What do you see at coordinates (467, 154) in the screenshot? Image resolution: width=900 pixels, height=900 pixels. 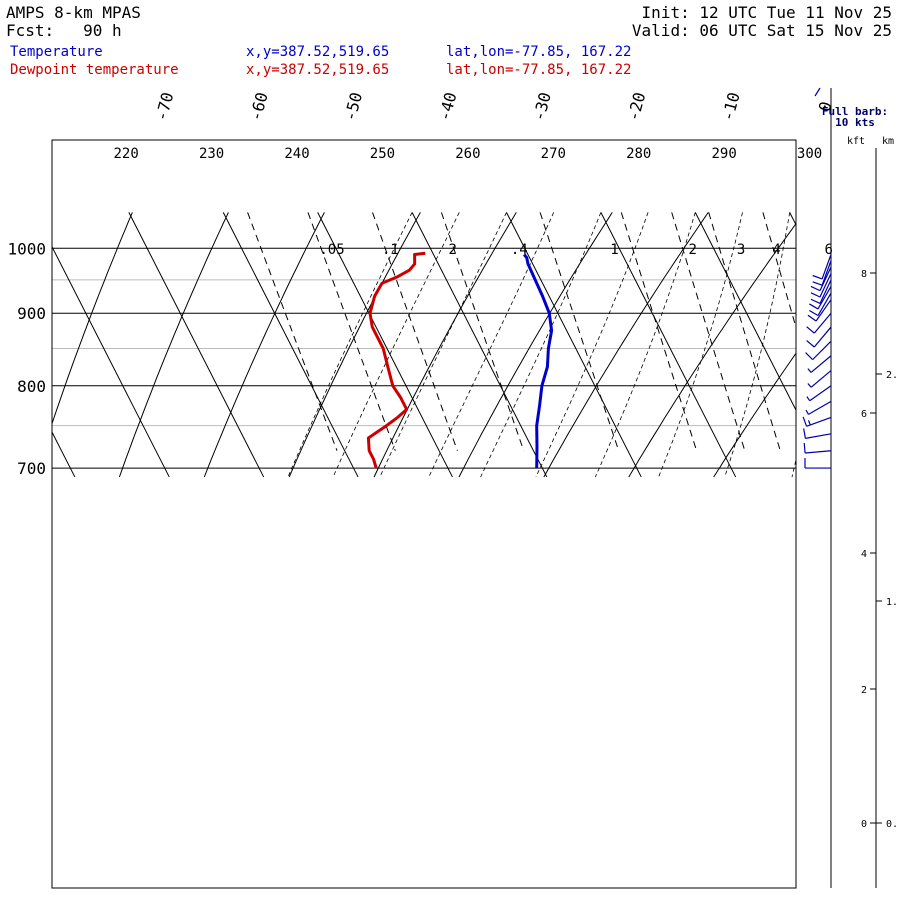 I see `theta-label: 260` at bounding box center [467, 154].